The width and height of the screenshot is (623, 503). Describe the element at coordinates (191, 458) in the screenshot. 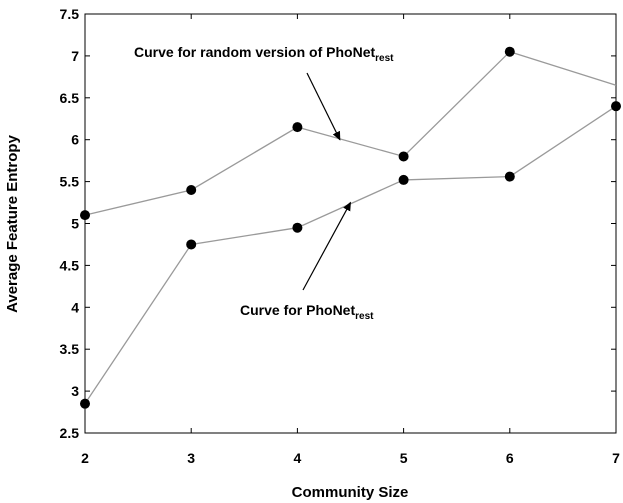

I see `x-tick-label: 3` at that location.